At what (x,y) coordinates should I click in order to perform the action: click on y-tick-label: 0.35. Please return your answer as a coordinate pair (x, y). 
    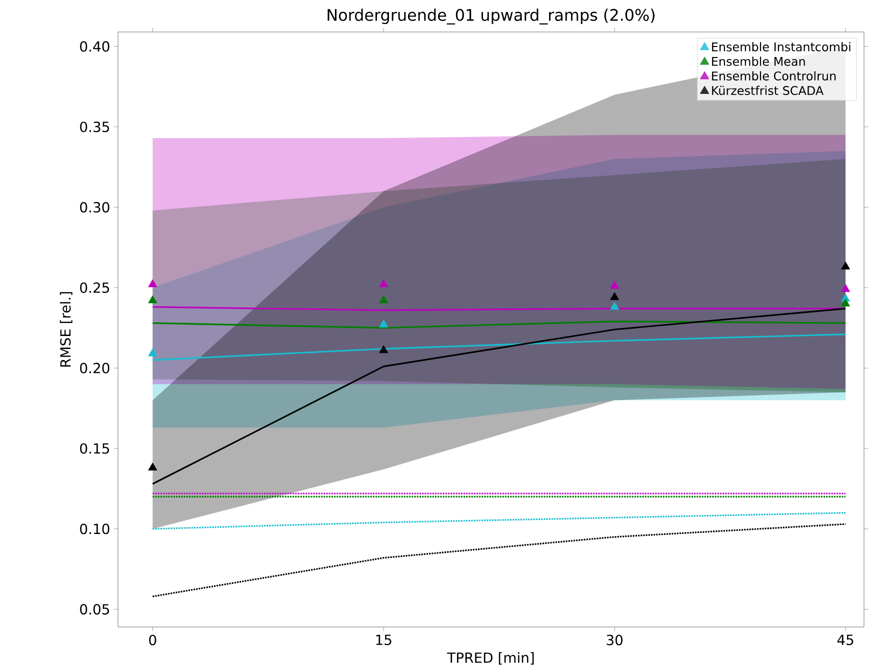
    Looking at the image, I should click on (95, 127).